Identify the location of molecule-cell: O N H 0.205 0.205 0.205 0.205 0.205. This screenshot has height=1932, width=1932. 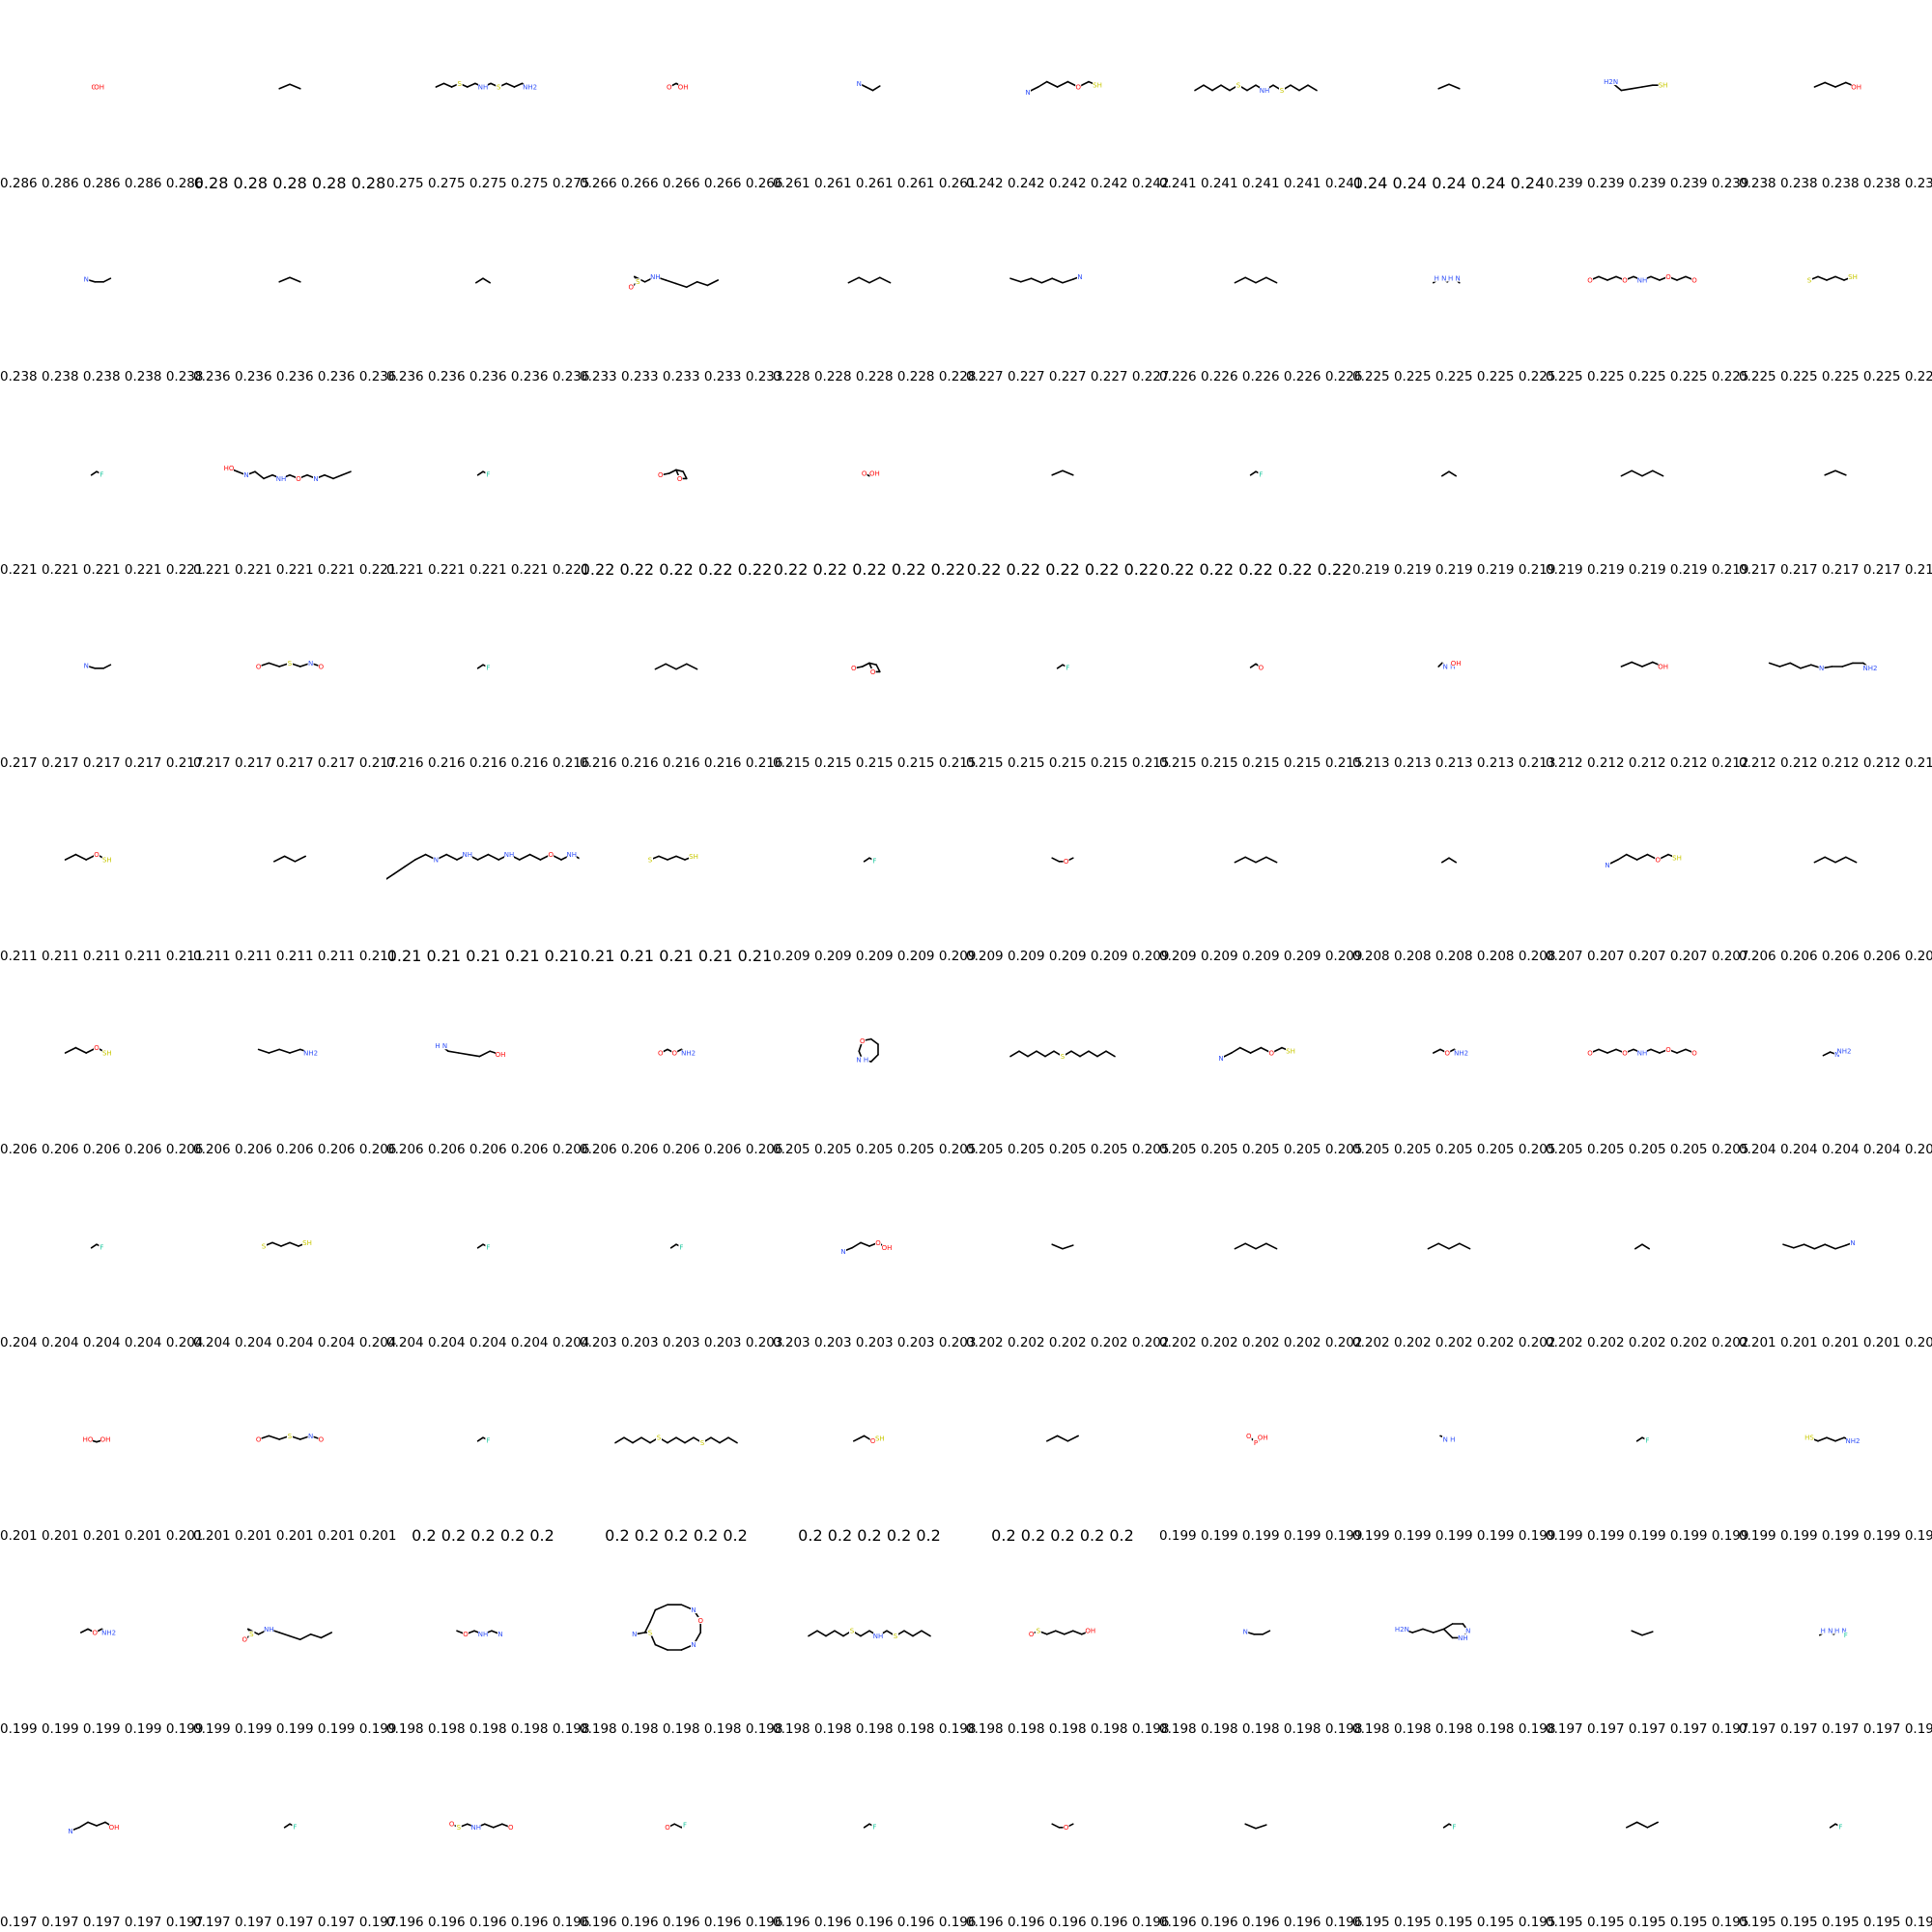
(874, 1062).